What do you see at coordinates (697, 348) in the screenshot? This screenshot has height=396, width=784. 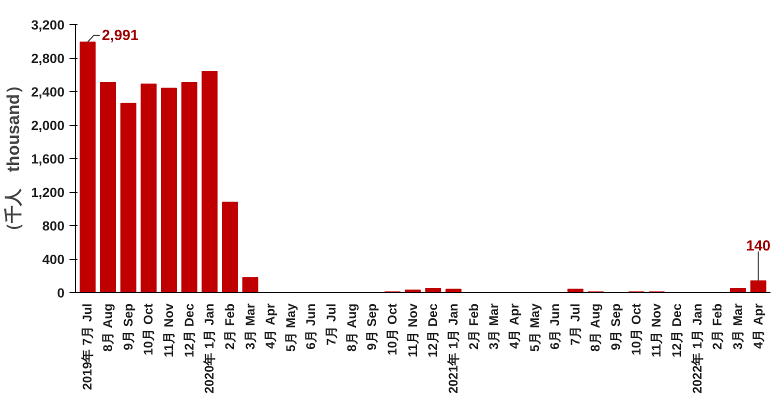 I see `x-tick-label: 2022年 1月 Jan` at bounding box center [697, 348].